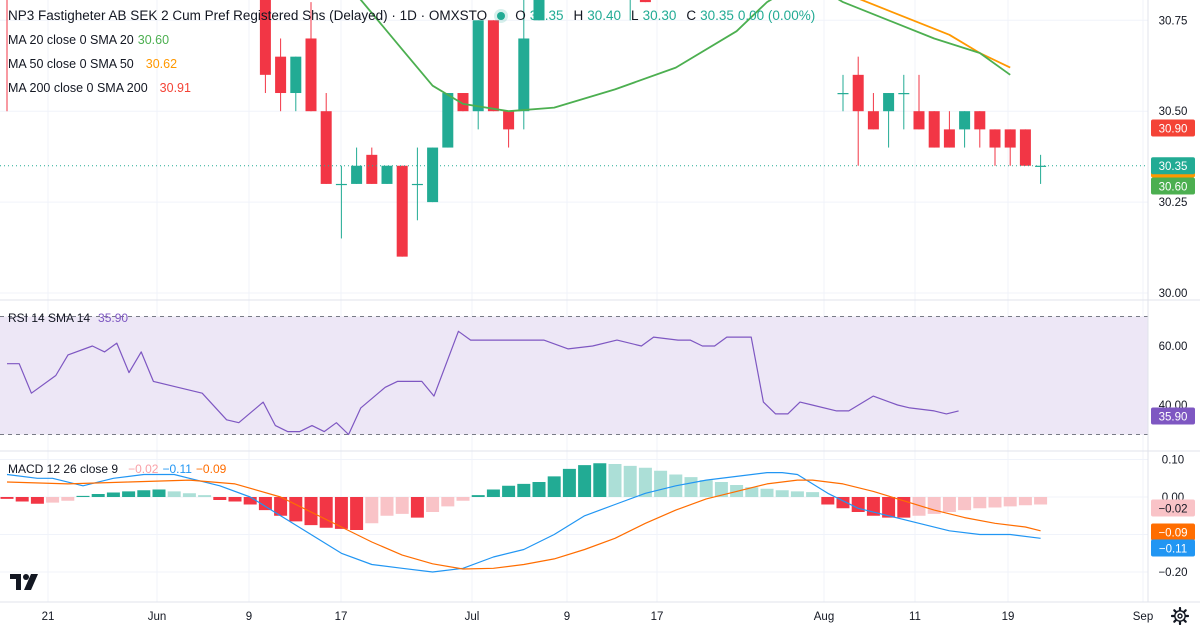 The height and width of the screenshot is (630, 1200). I want to click on macd-signal-value: −0.09, so click(211, 469).